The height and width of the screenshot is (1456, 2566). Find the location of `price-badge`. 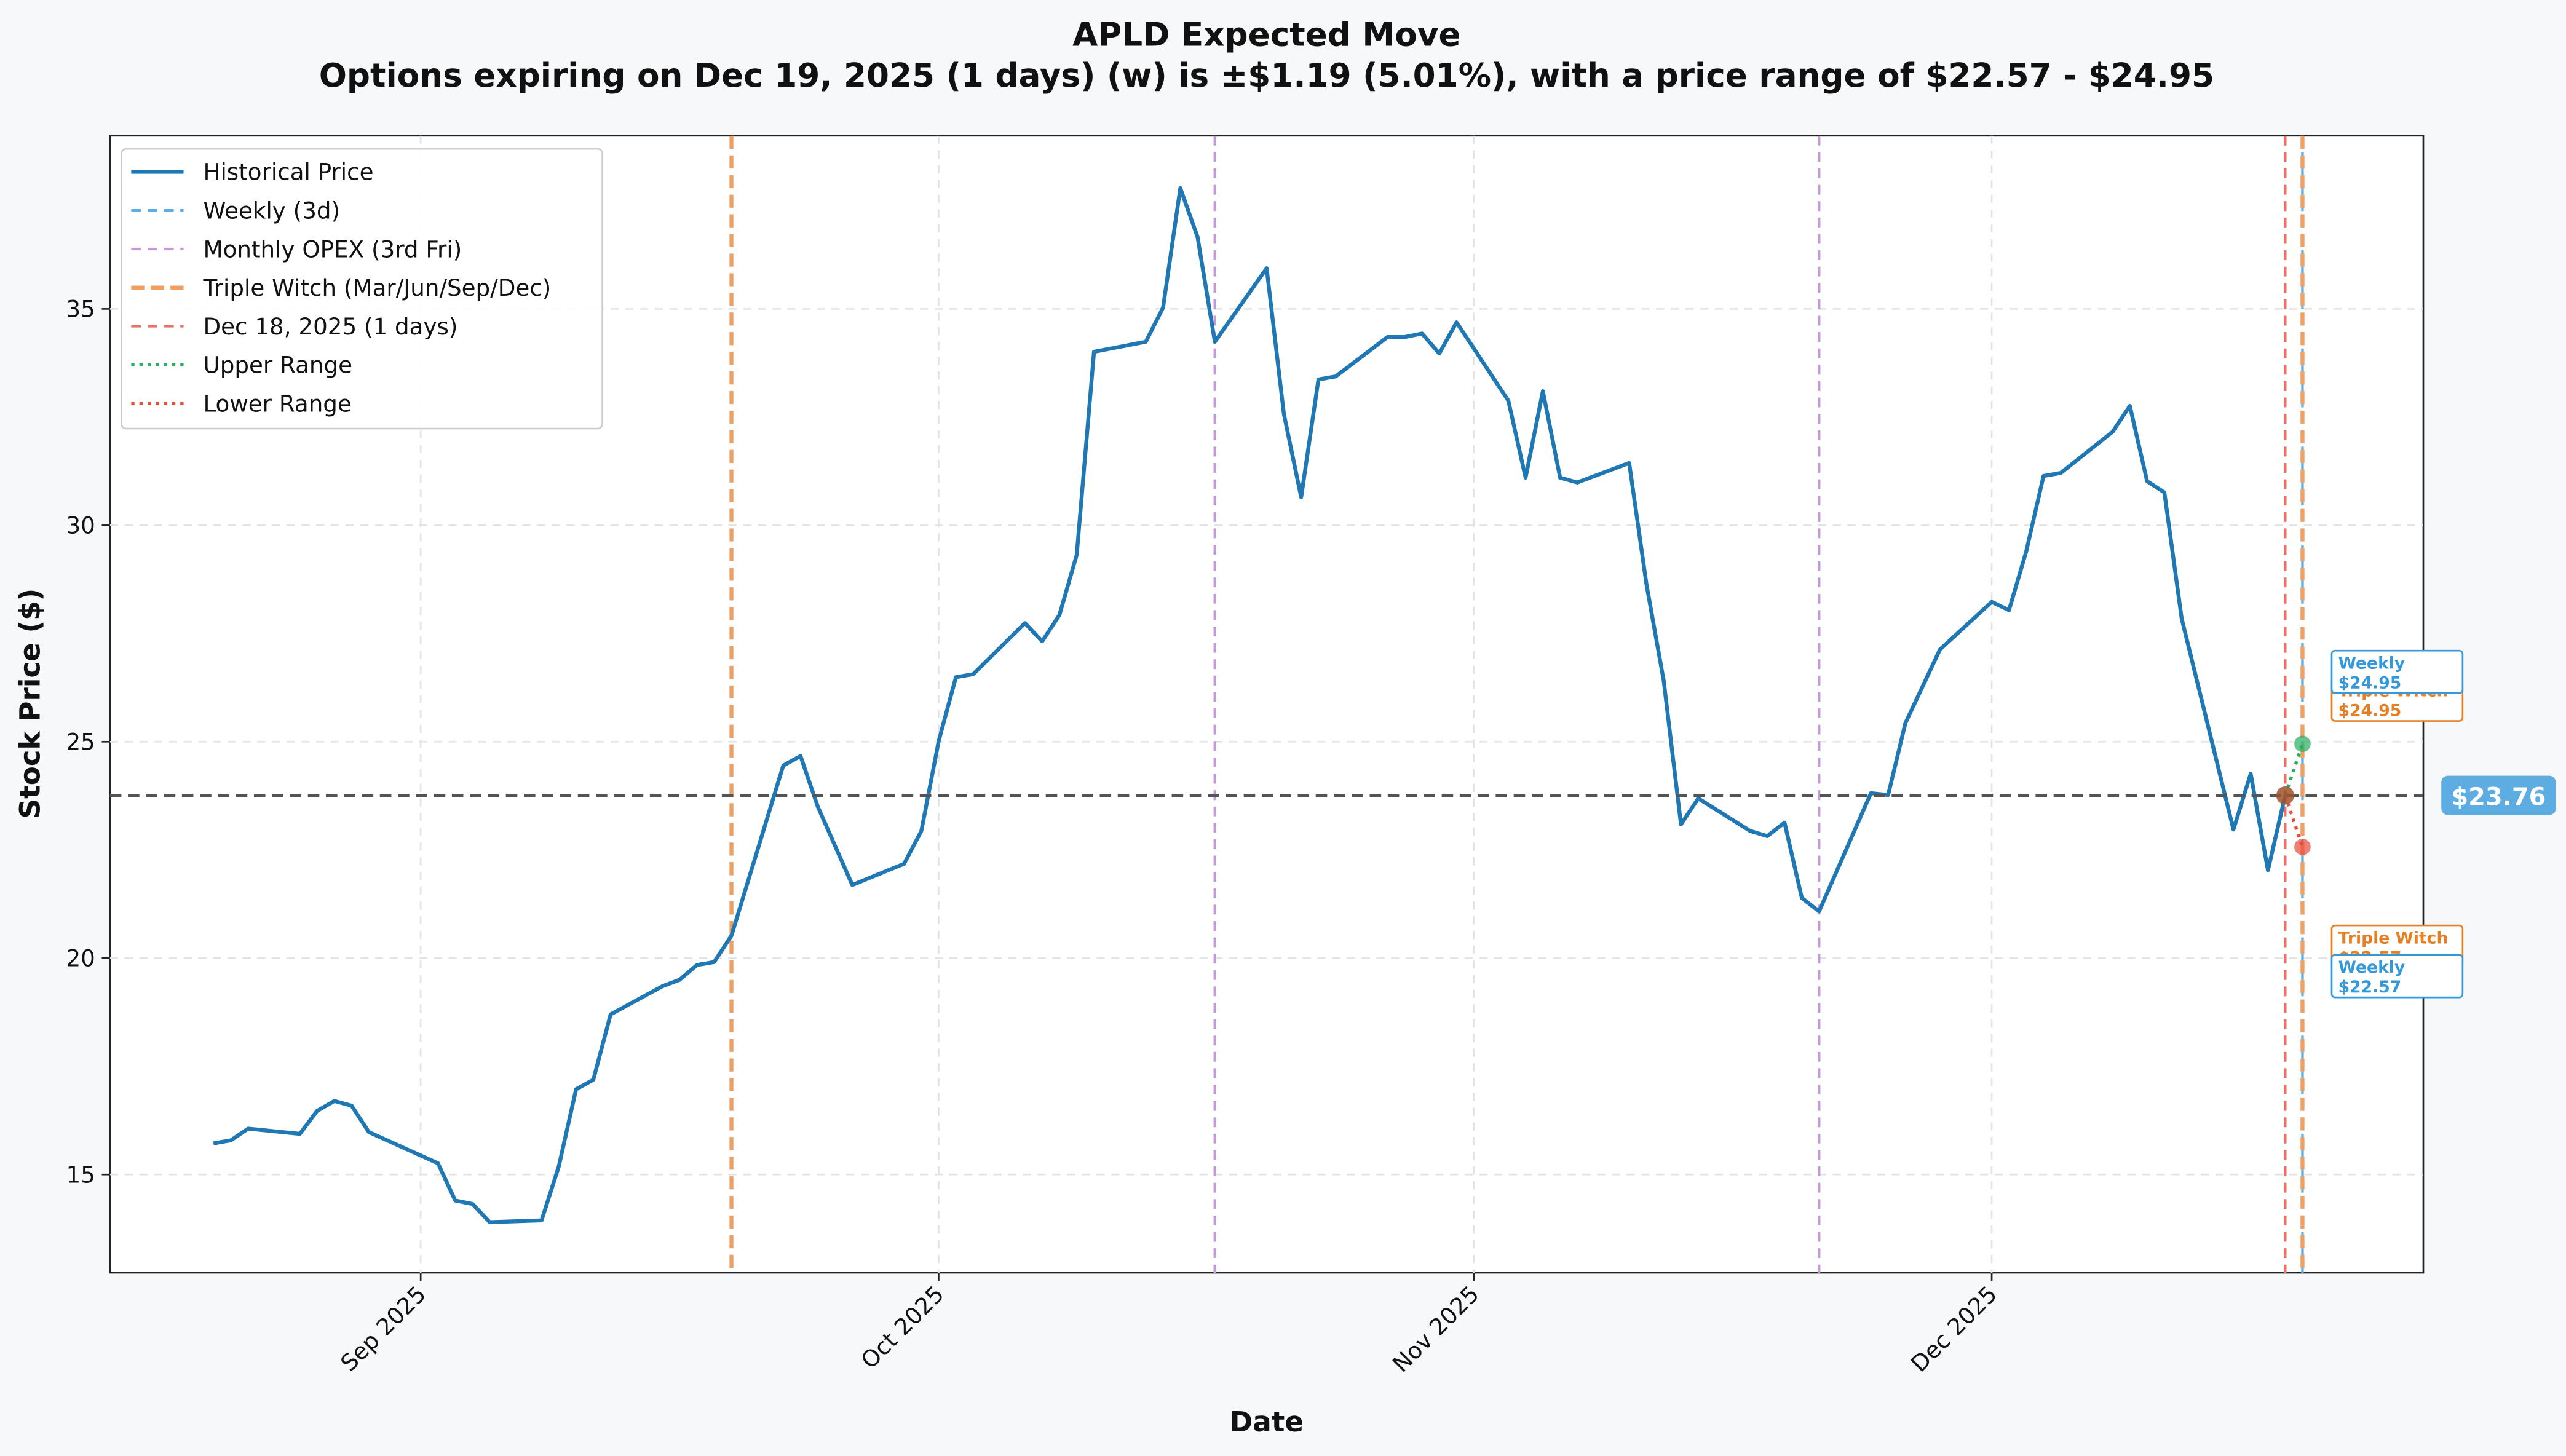

price-badge is located at coordinates (2498, 795).